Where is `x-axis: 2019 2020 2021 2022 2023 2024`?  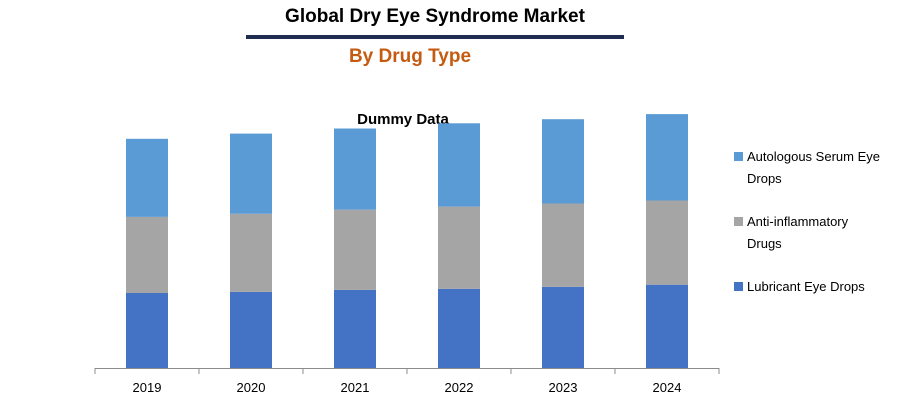
x-axis: 2019 2020 2021 2022 2023 2024 is located at coordinates (407, 381).